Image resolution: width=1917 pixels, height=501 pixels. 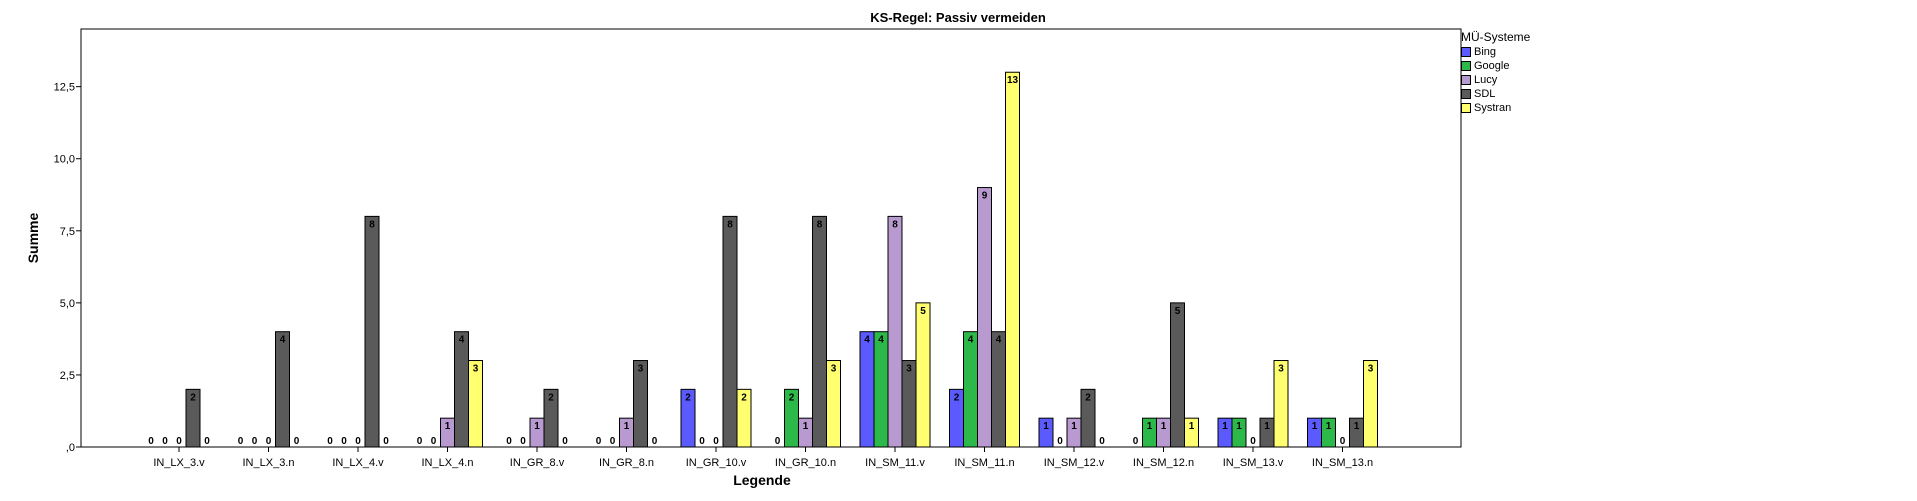 I want to click on legend-item-systran: Systran, so click(x=1495, y=108).